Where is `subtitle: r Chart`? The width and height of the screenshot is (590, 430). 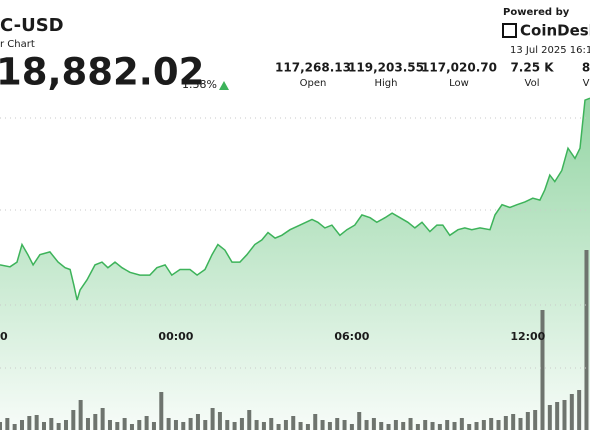
subtitle: r Chart is located at coordinates (17, 44).